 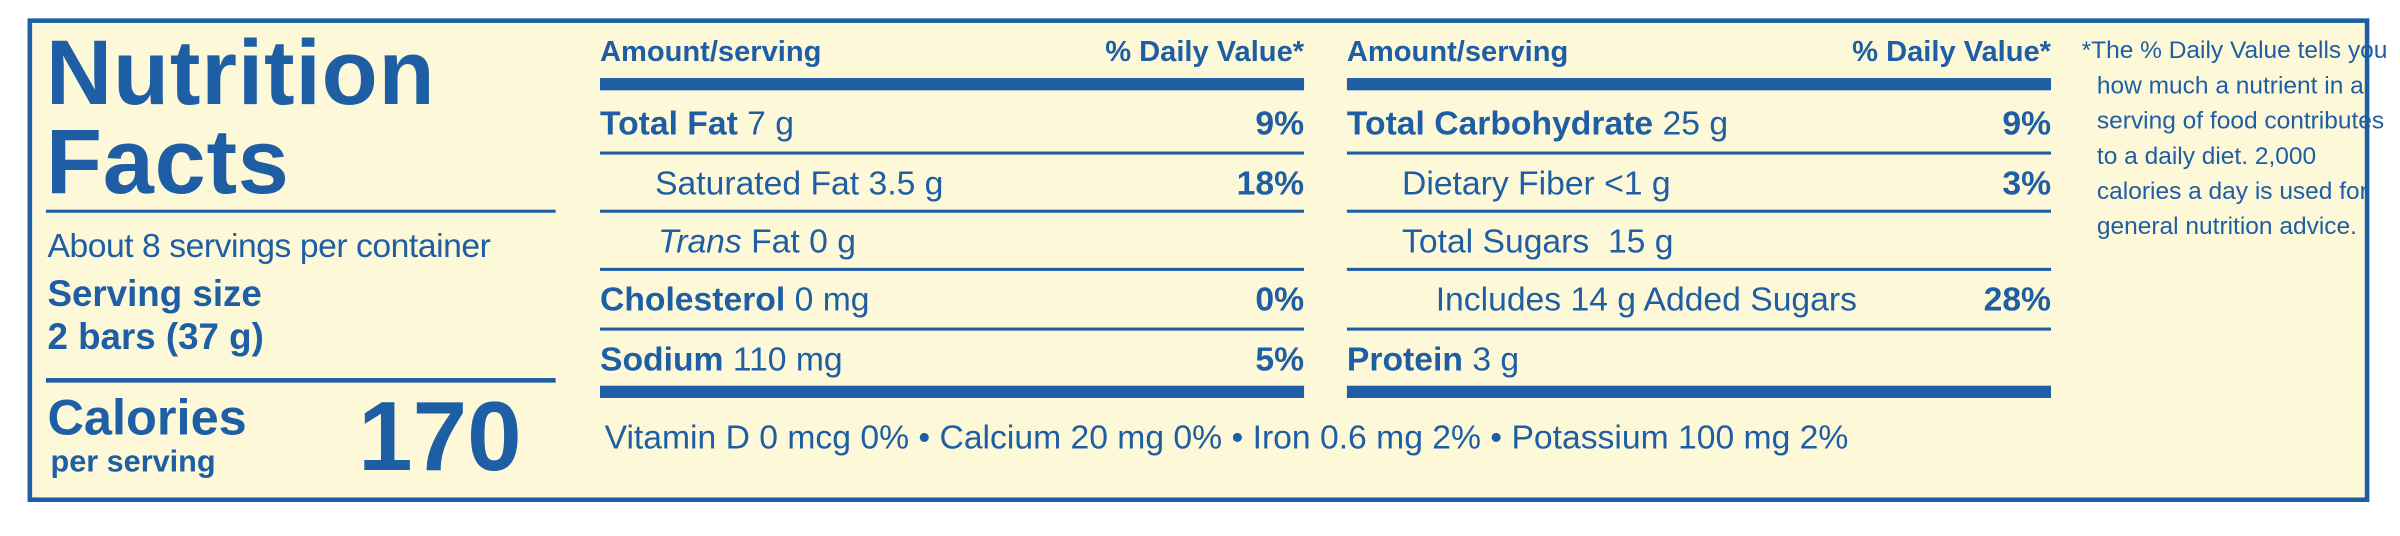 I want to click on row: Total Carbohydrate 25 g 9%, so click(x=1699, y=124).